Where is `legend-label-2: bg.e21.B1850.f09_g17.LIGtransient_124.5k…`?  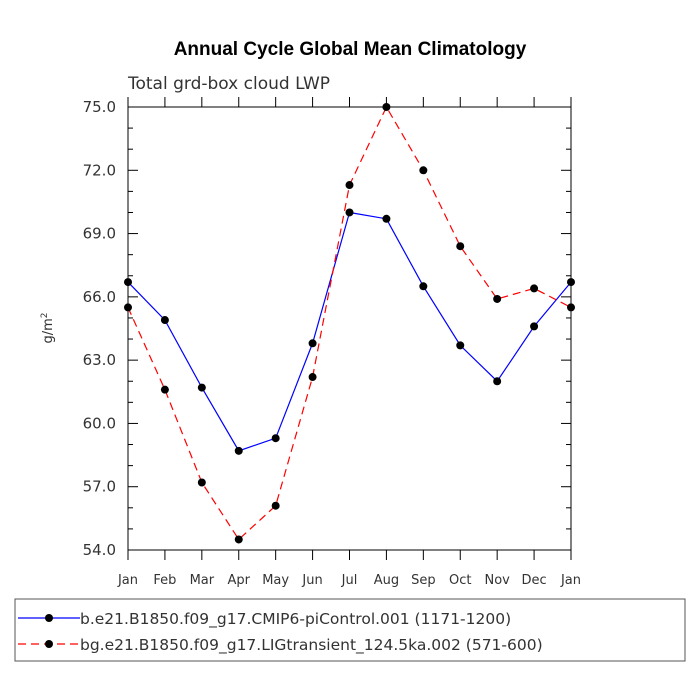
legend-label-2: bg.e21.B1850.f09_g17.LIGtransient_124.5k… is located at coordinates (311, 645).